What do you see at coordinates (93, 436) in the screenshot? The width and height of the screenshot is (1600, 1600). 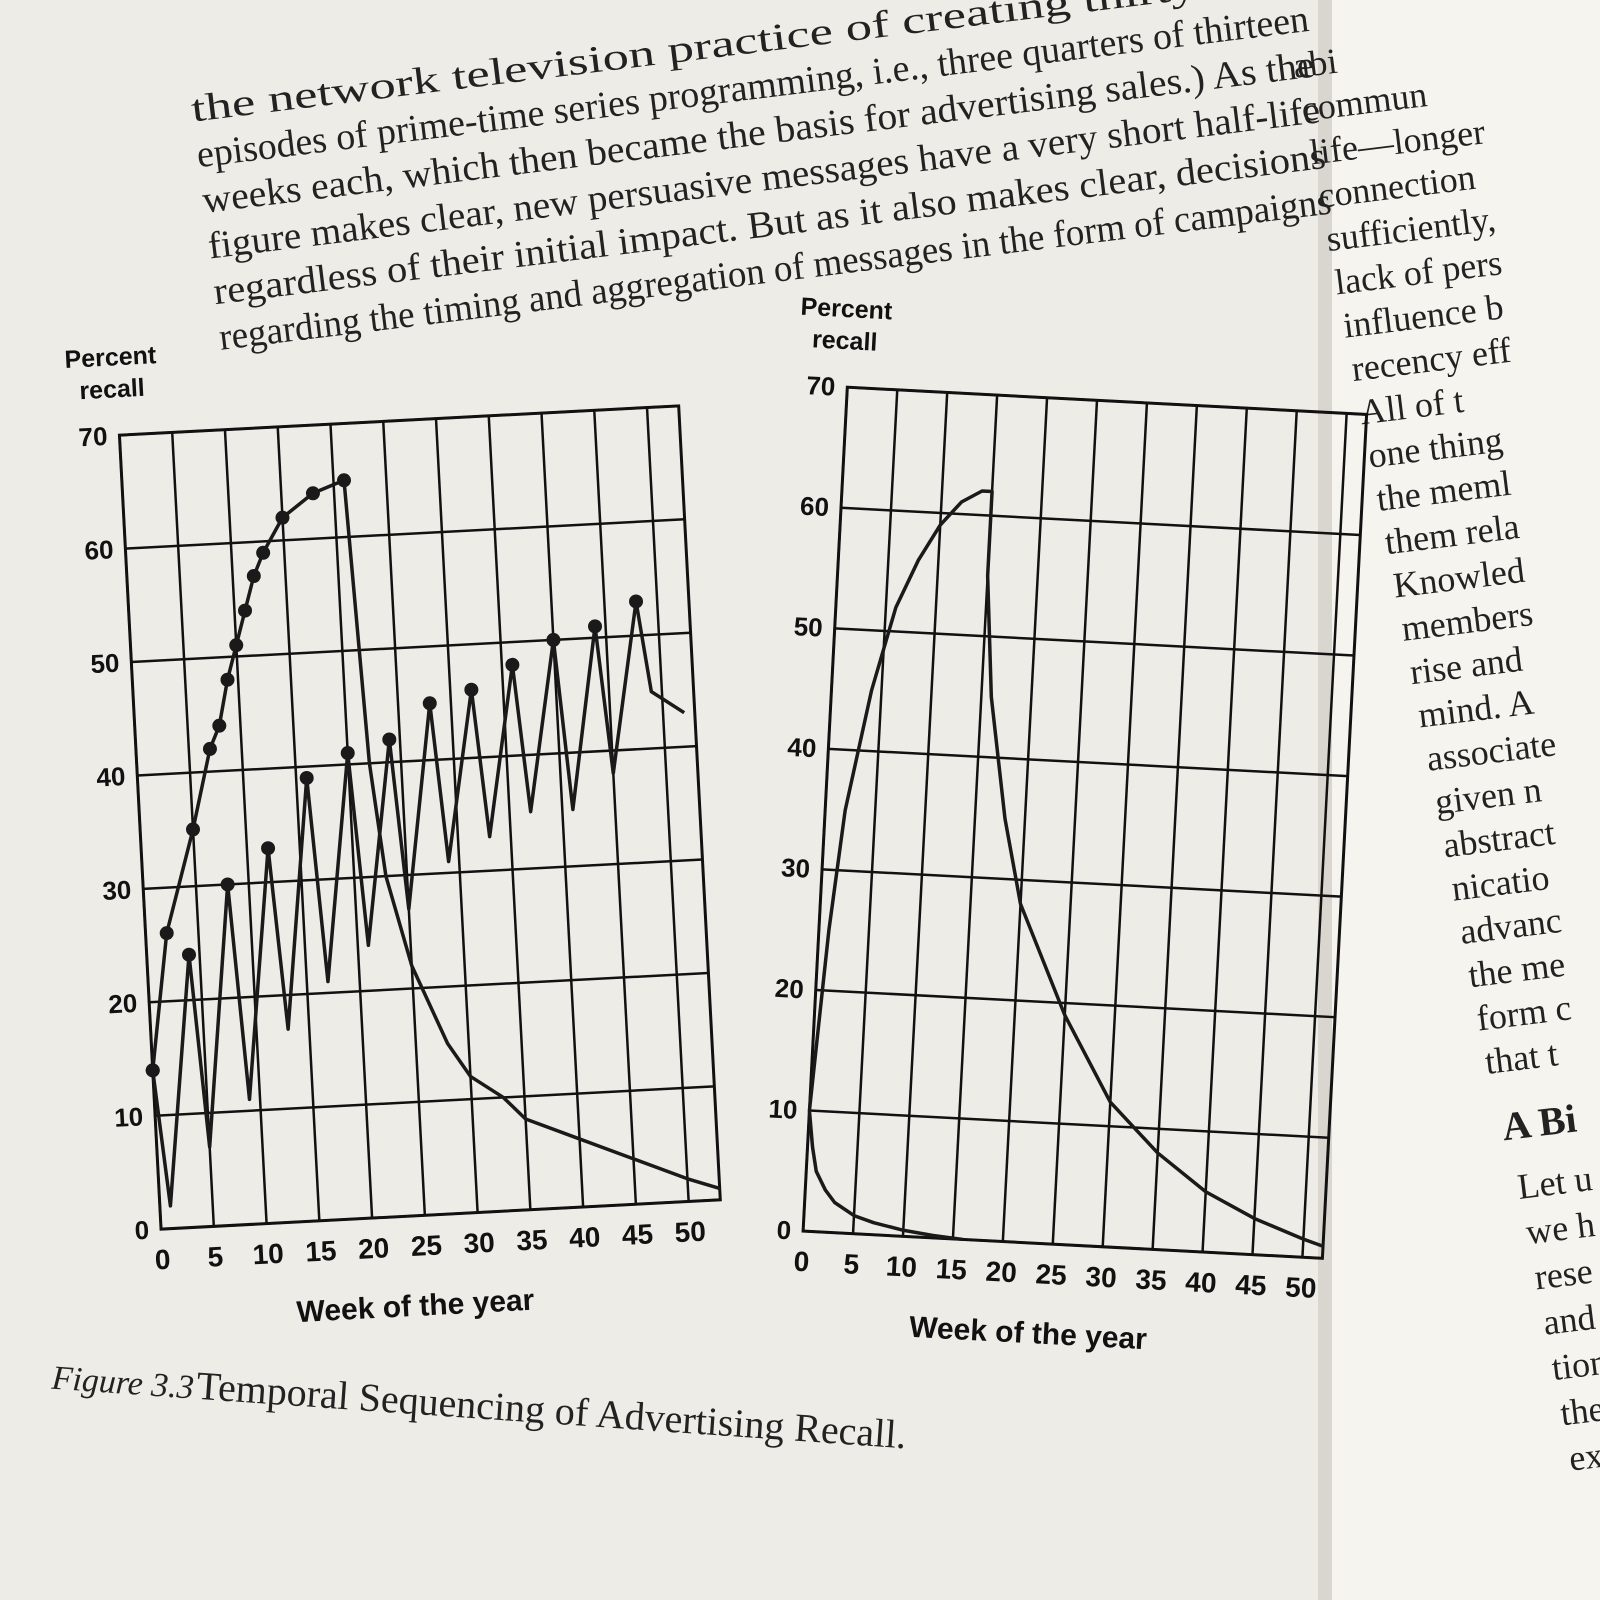 I see `y-tick-label: 70` at bounding box center [93, 436].